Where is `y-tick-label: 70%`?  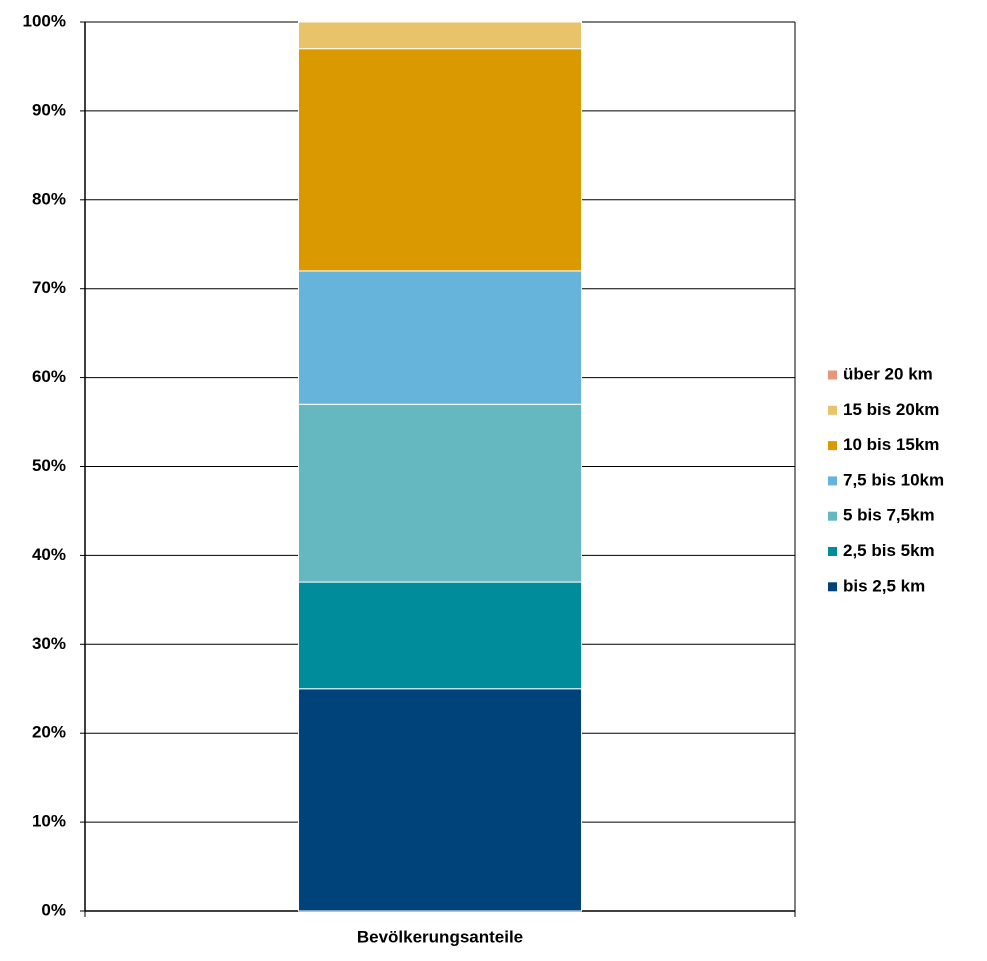
y-tick-label: 70% is located at coordinates (49, 287).